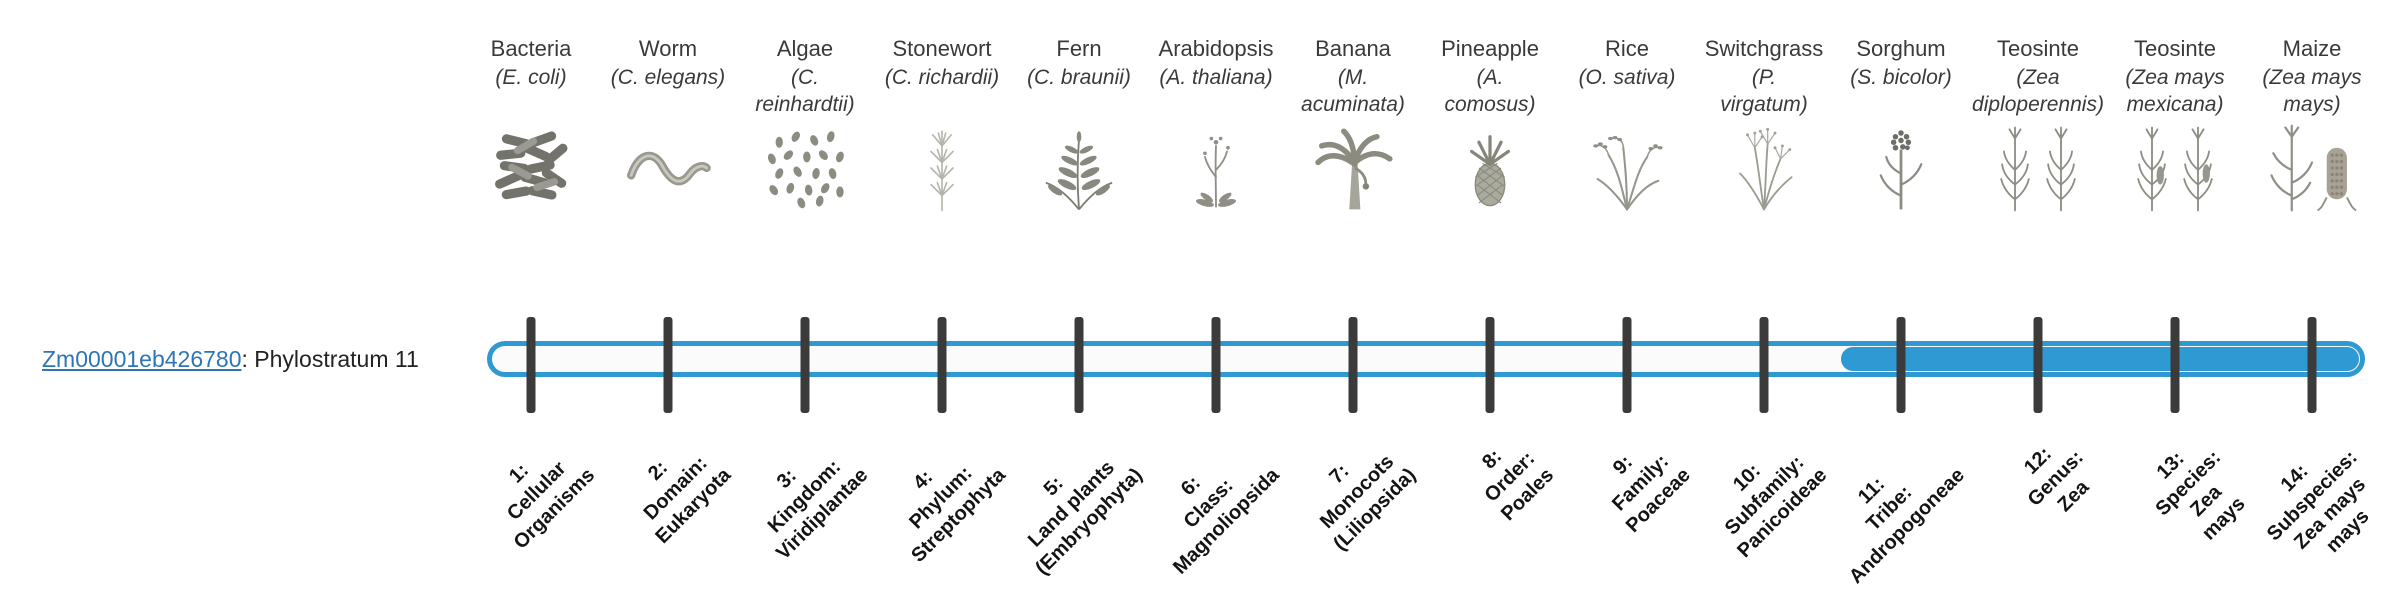 This screenshot has height=589, width=2400. I want to click on stratum-column: Algae (C. reinhardtii), so click(805, 125).